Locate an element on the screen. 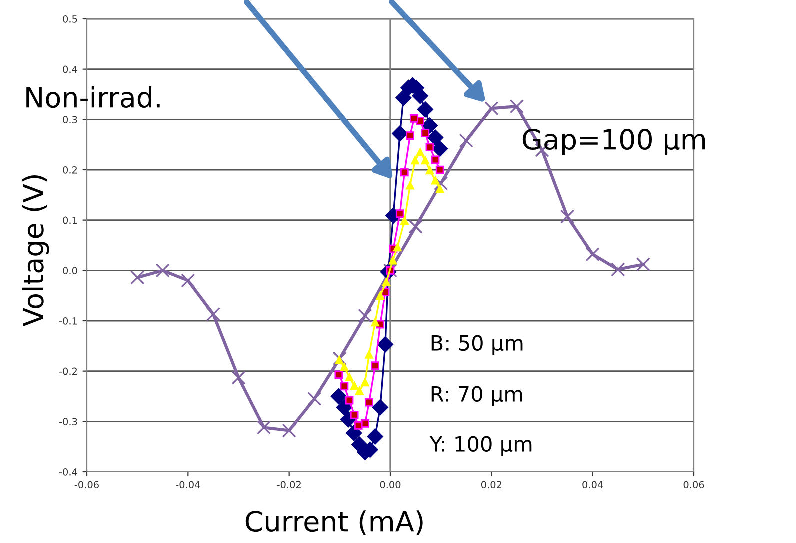 This screenshot has height=543, width=796. x-tick-label: -0.02 is located at coordinates (289, 485).